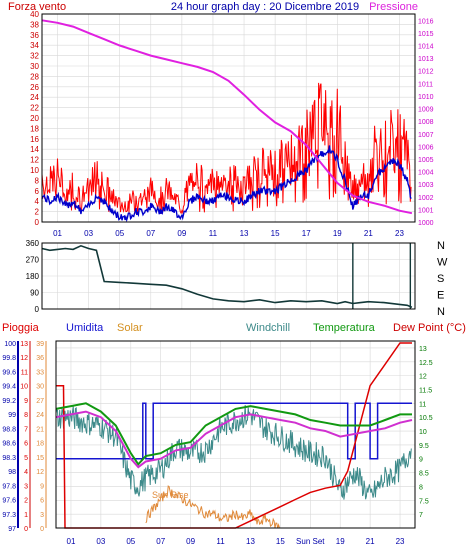 Image resolution: width=466 pixels, height=555 pixels. I want to click on tick-label-humidity: 99.4, so click(9, 387).